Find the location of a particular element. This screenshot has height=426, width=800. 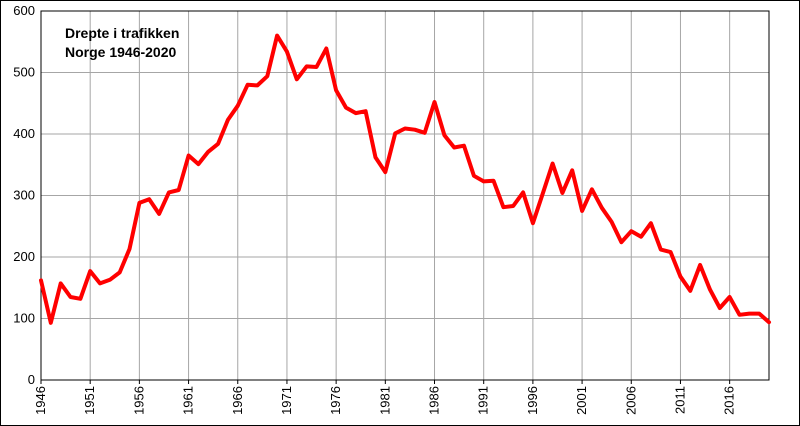

x-tick-label: 1966 is located at coordinates (237, 400).